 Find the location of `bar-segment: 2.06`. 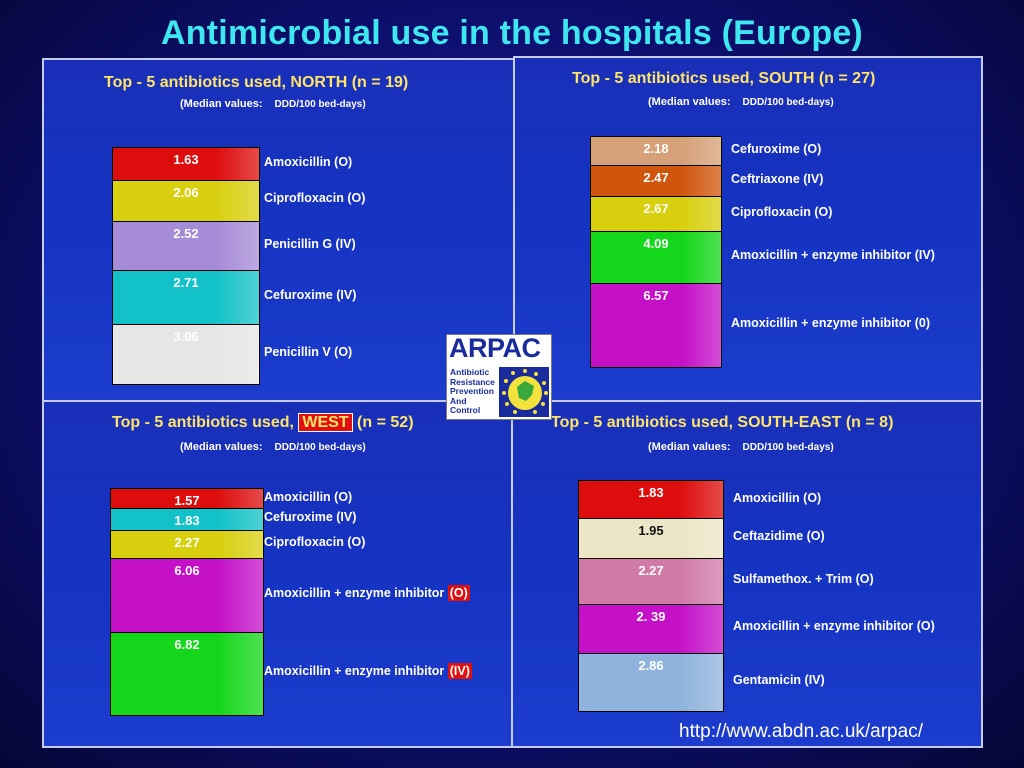

bar-segment: 2.06 is located at coordinates (186, 200).